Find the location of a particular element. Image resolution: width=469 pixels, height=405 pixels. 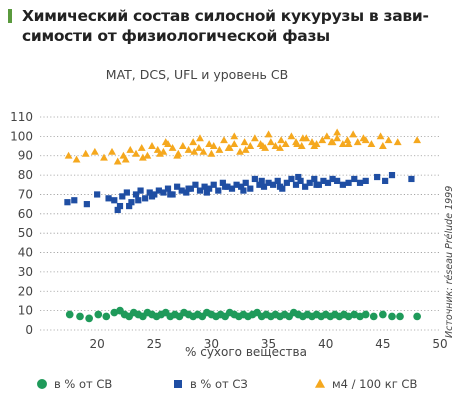

legend-item: м4 / 100 кг СВ is located at coordinates (365, 384).